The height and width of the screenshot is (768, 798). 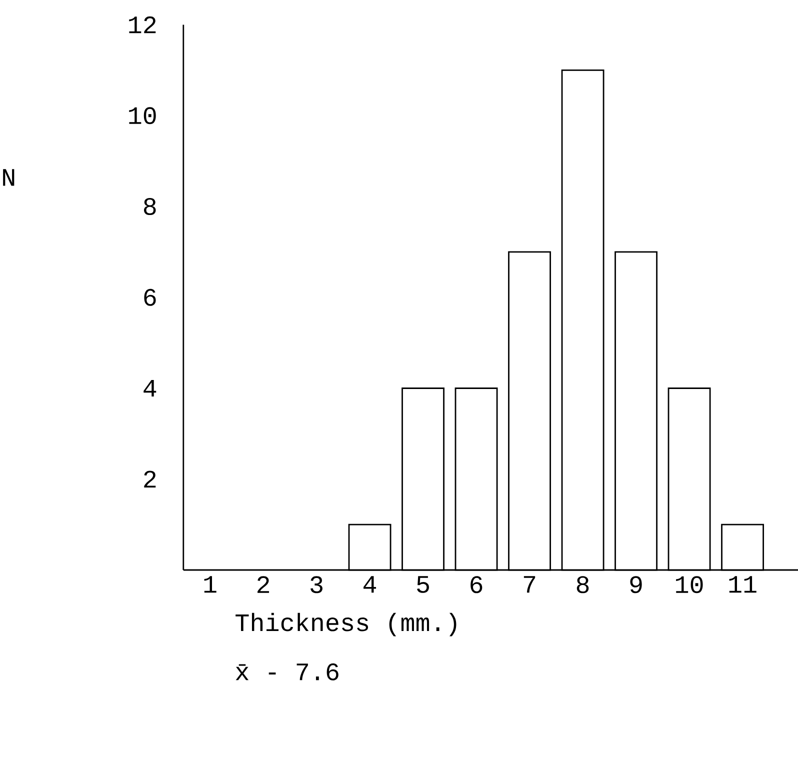 I want to click on y-tick-label: 2, so click(x=150, y=479).